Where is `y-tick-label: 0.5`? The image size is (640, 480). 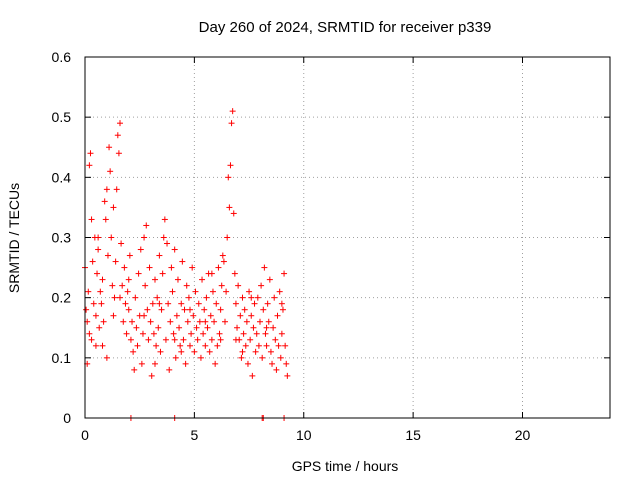 y-tick-label: 0.5 is located at coordinates (62, 117).